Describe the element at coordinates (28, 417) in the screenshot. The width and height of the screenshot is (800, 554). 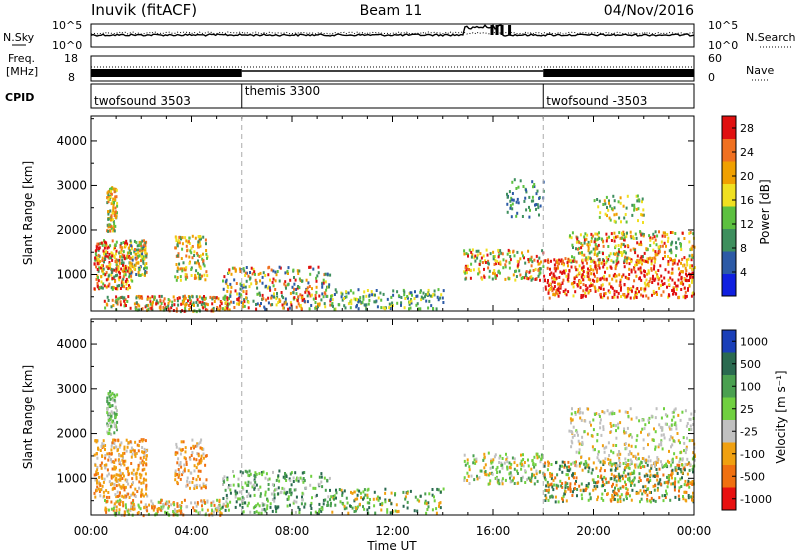
I see `velocity-ylabel: Slant Range [km]` at that location.